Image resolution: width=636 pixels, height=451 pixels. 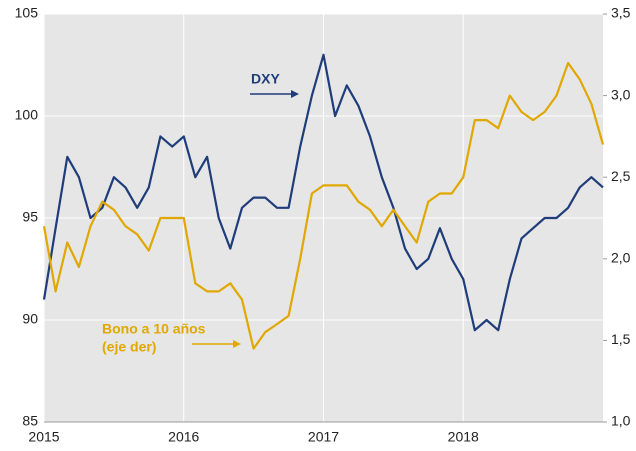 I want to click on x-tick-label: 2017, so click(x=323, y=437).